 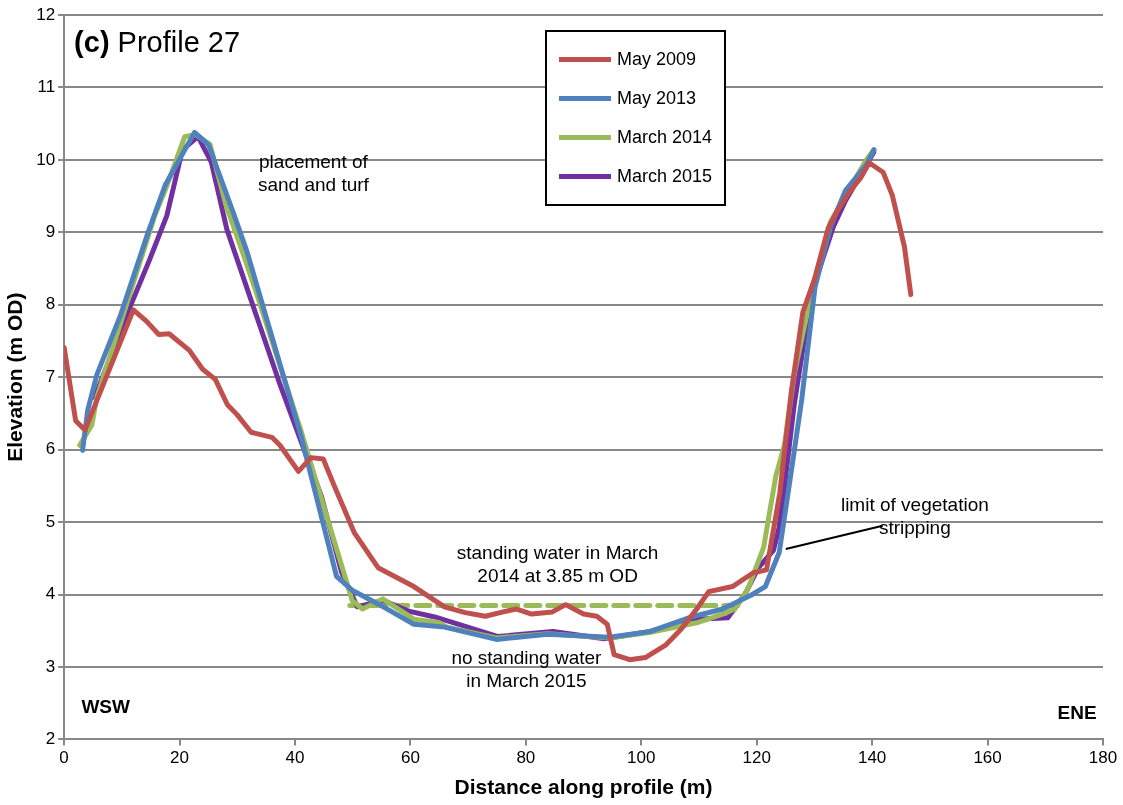 I want to click on y-tick-label: 6, so click(x=50, y=449).